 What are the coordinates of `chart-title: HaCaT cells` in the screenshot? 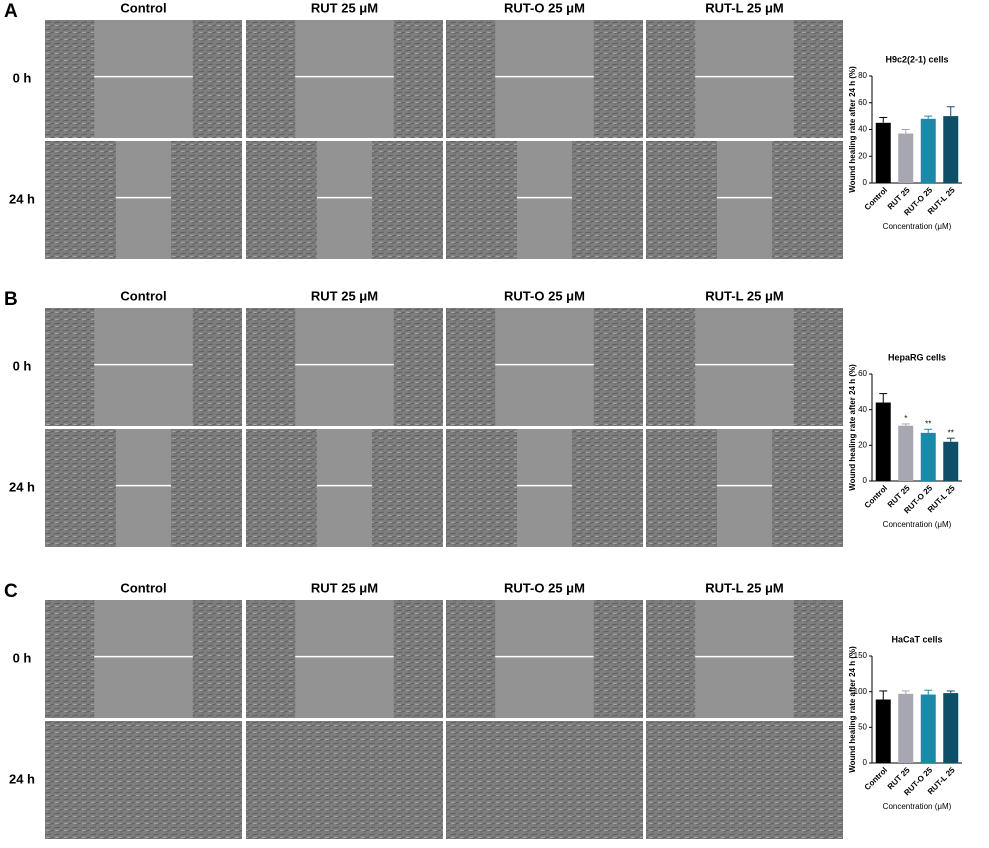 It's located at (916, 639).